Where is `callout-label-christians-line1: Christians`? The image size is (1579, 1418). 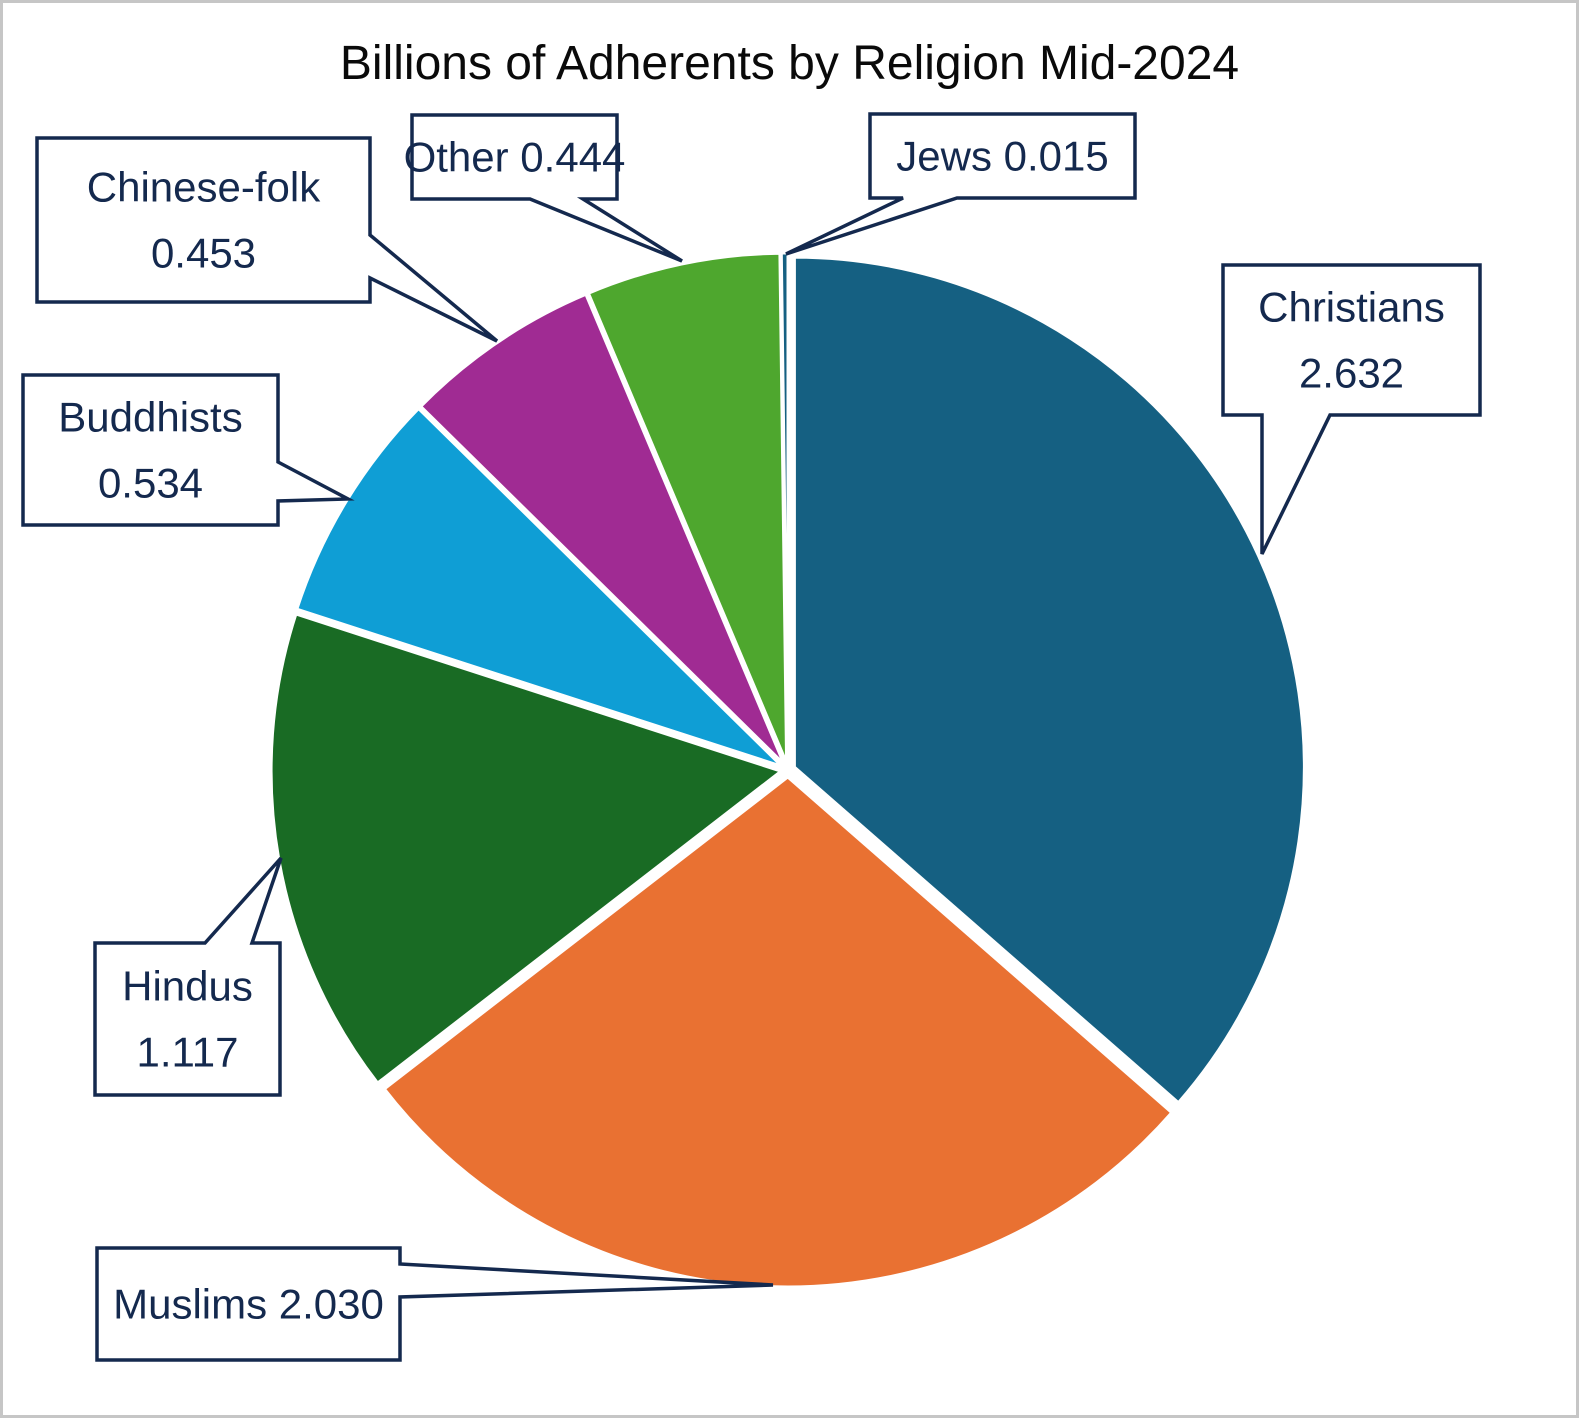 callout-label-christians-line1: Christians is located at coordinates (1351, 307).